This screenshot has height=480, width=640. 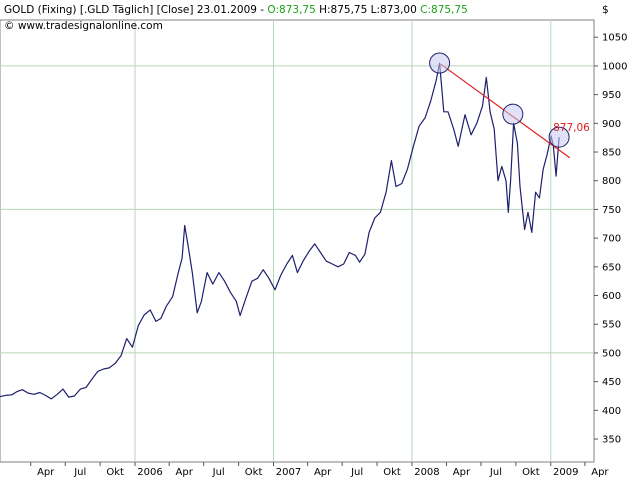 What do you see at coordinates (614, 66) in the screenshot?
I see `y-tick-label: 1000` at bounding box center [614, 66].